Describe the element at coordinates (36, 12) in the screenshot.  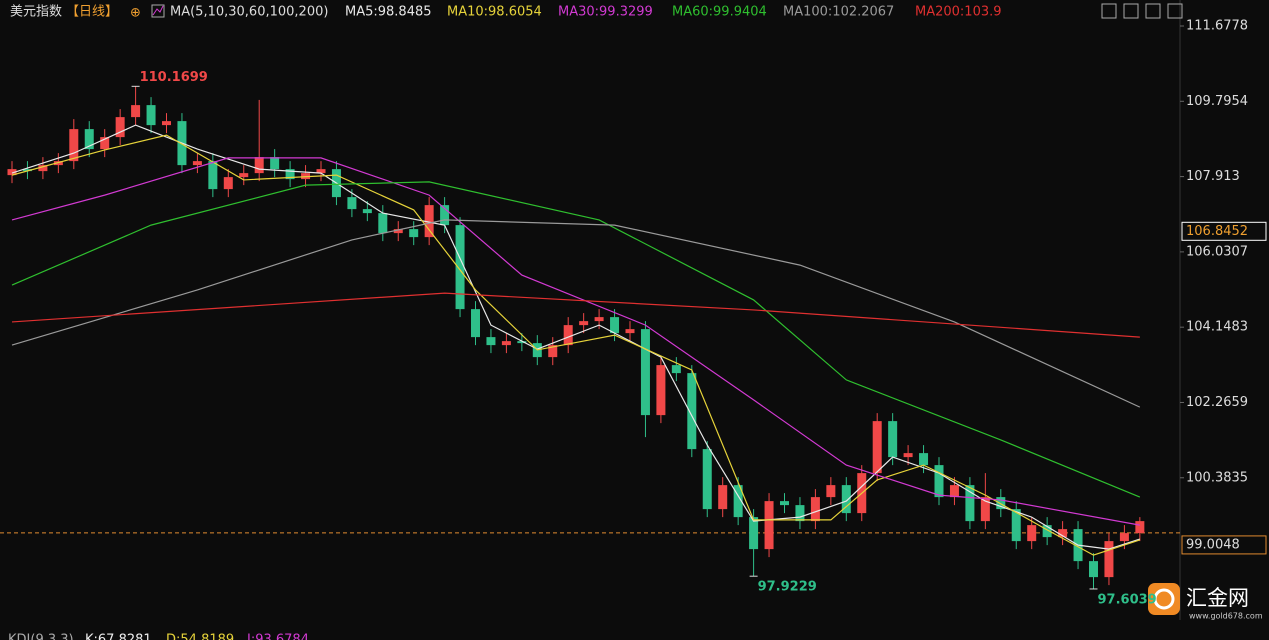
I see `chart-title: 美元指数` at that location.